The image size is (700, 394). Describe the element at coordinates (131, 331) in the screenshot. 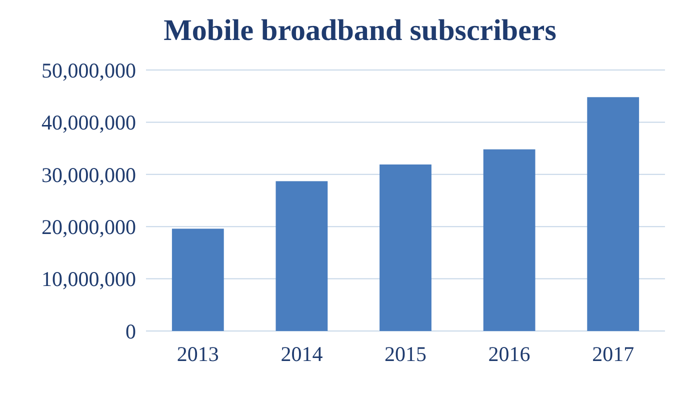

I see `y-tick-label: 0` at that location.